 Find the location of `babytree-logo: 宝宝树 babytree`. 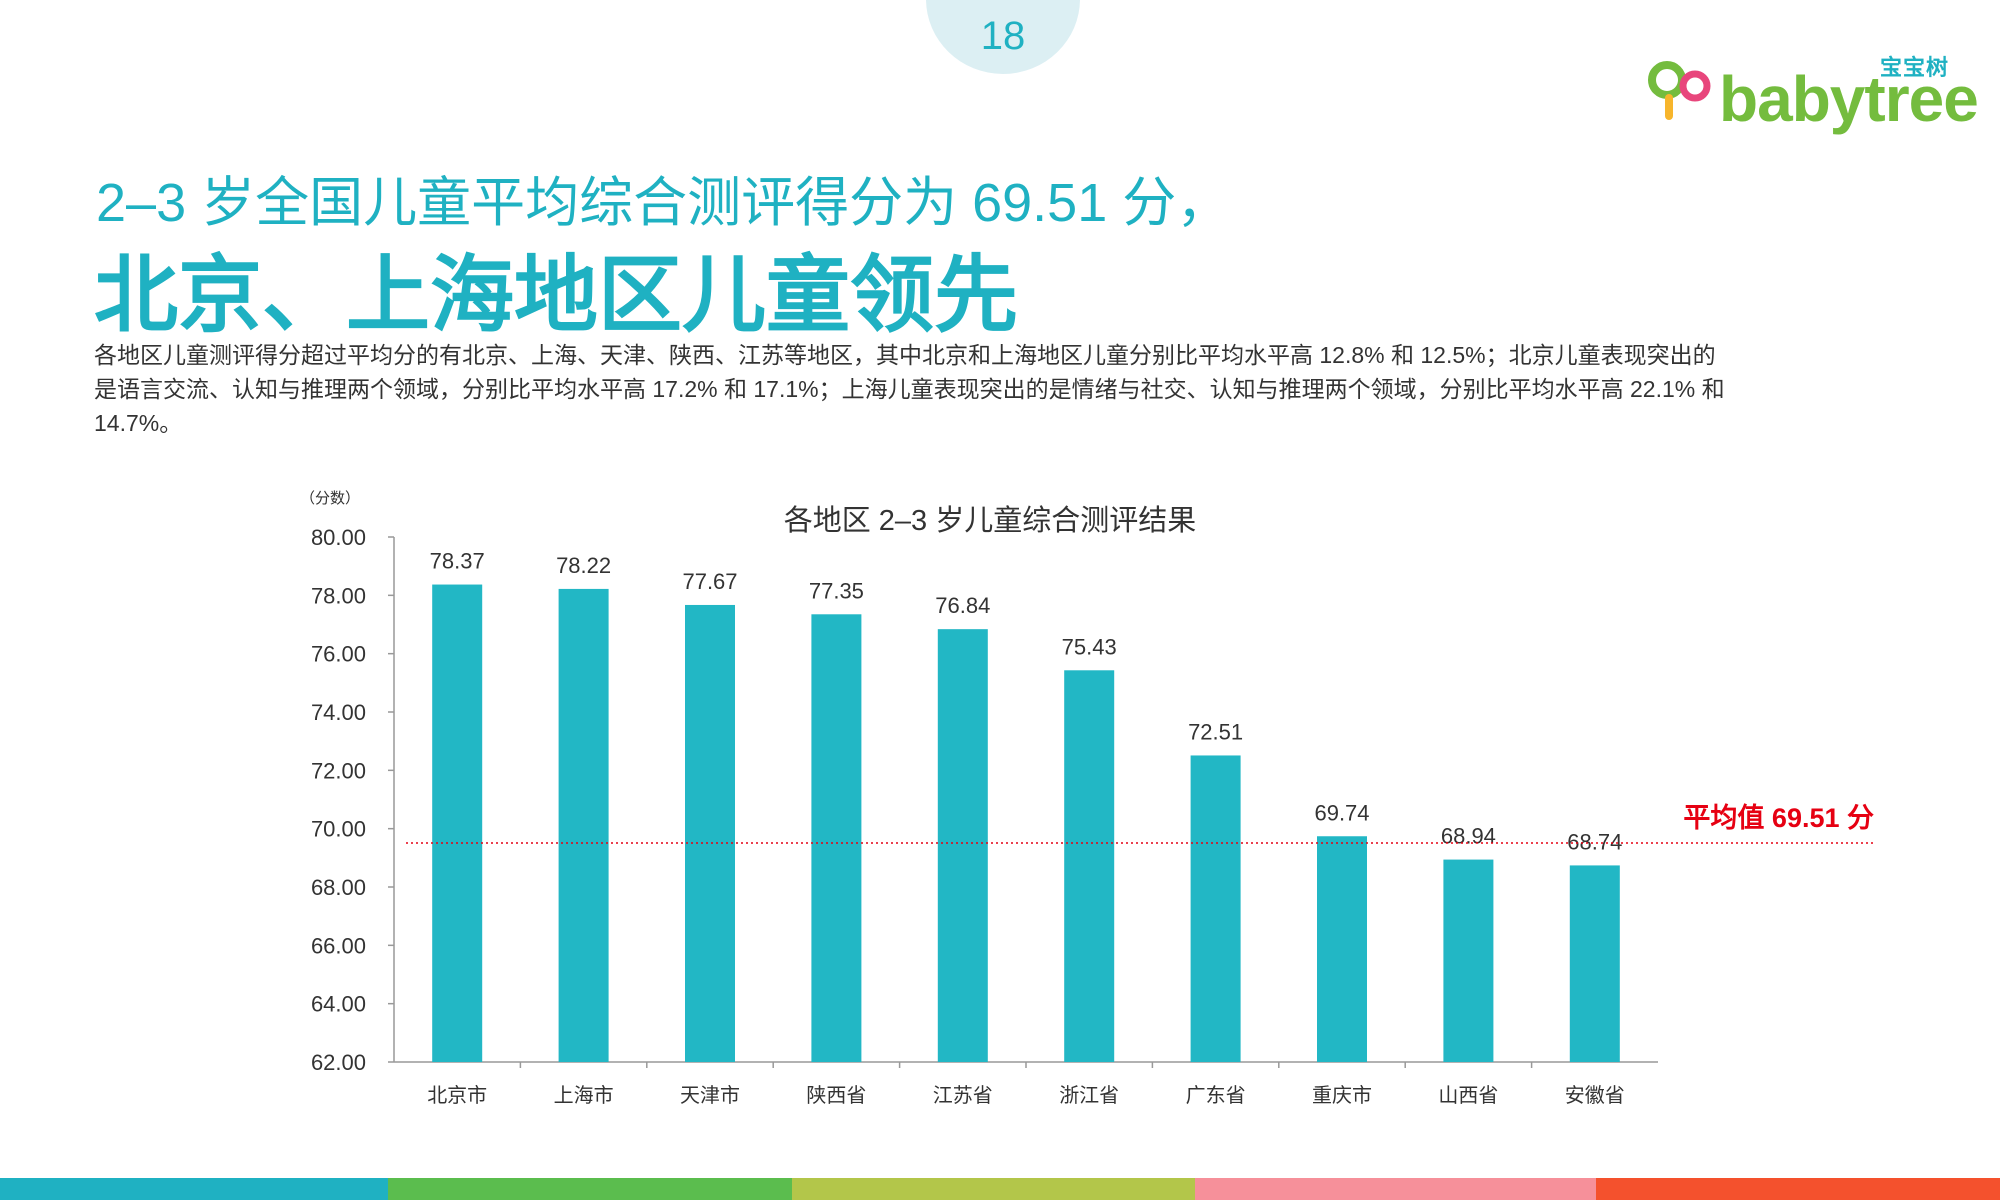

babytree-logo: 宝宝树 babytree is located at coordinates (1812, 91).